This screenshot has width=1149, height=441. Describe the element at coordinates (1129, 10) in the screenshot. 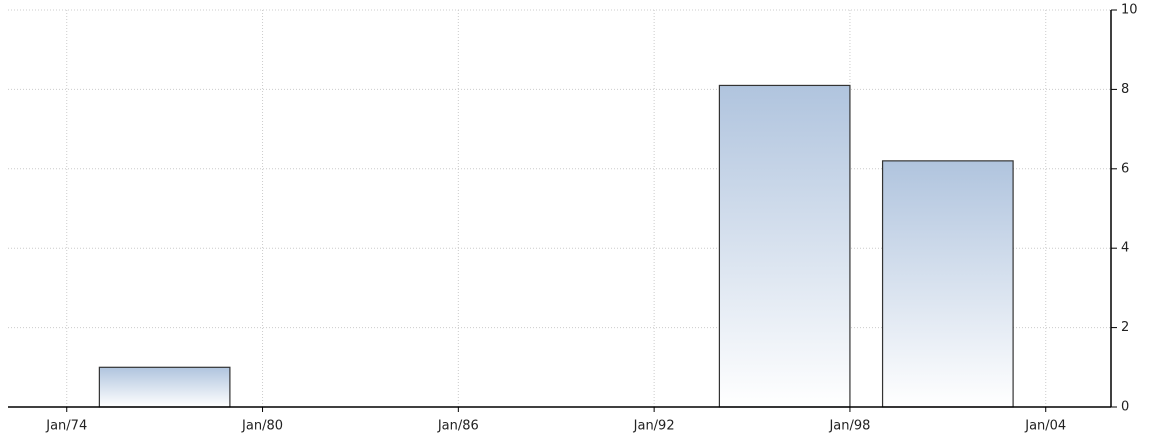

I see `y-tick-label: 10` at that location.